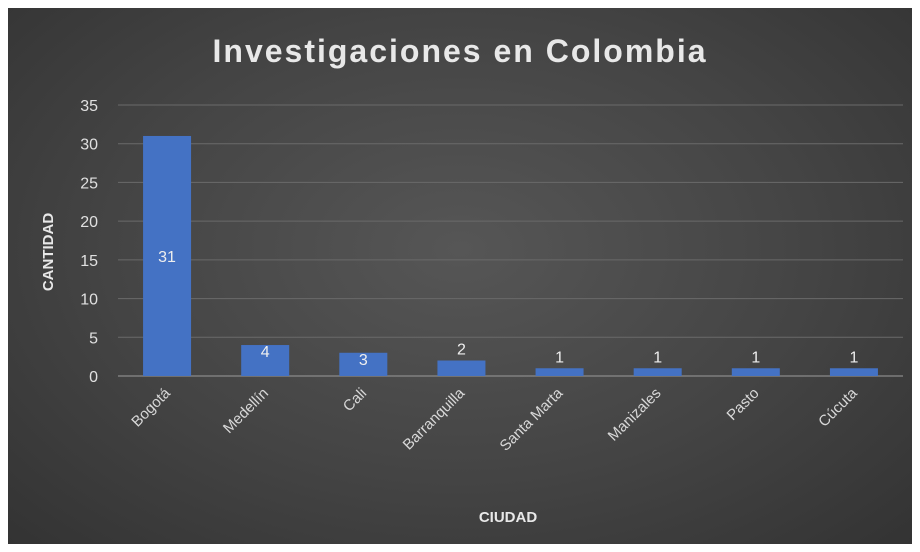 The height and width of the screenshot is (552, 920). I want to click on chart-title: Investigaciones en Colombia, so click(460, 51).